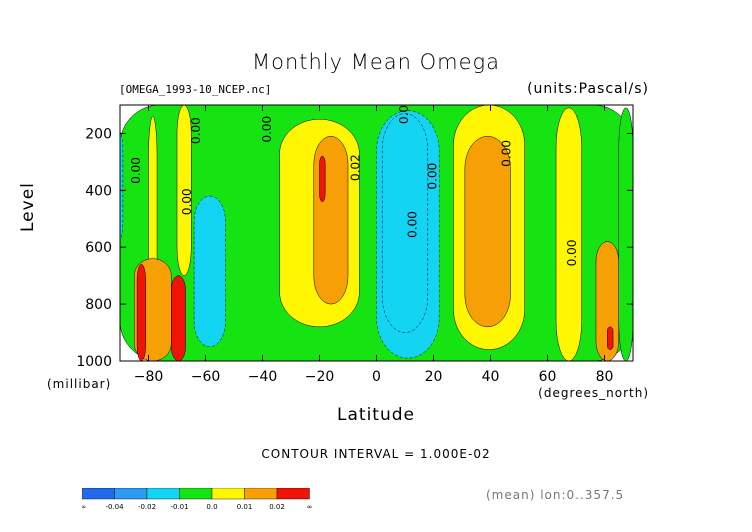 The width and height of the screenshot is (752, 532). What do you see at coordinates (376, 62) in the screenshot?
I see `chart-title: Monthly Mean Omega` at bounding box center [376, 62].